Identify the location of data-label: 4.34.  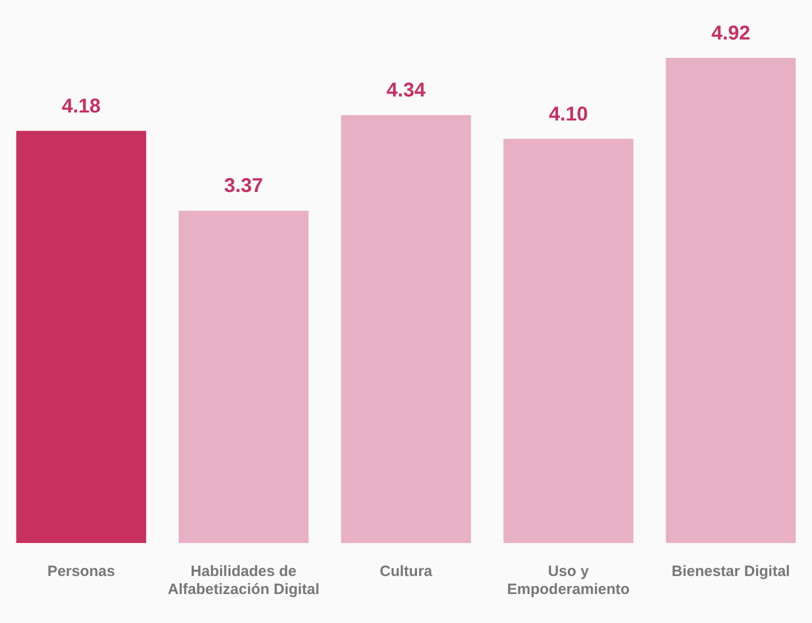
(406, 91).